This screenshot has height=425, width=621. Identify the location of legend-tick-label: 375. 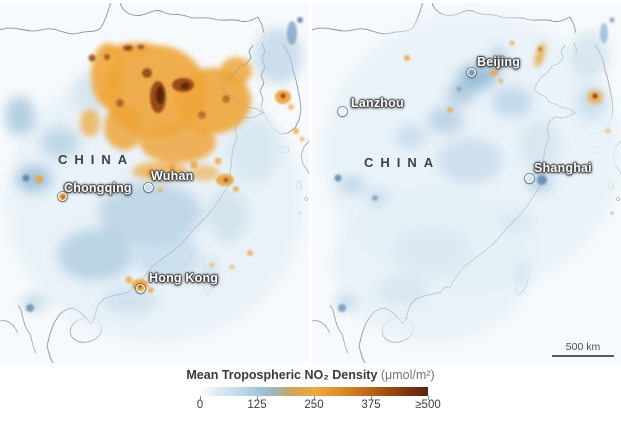
(371, 405).